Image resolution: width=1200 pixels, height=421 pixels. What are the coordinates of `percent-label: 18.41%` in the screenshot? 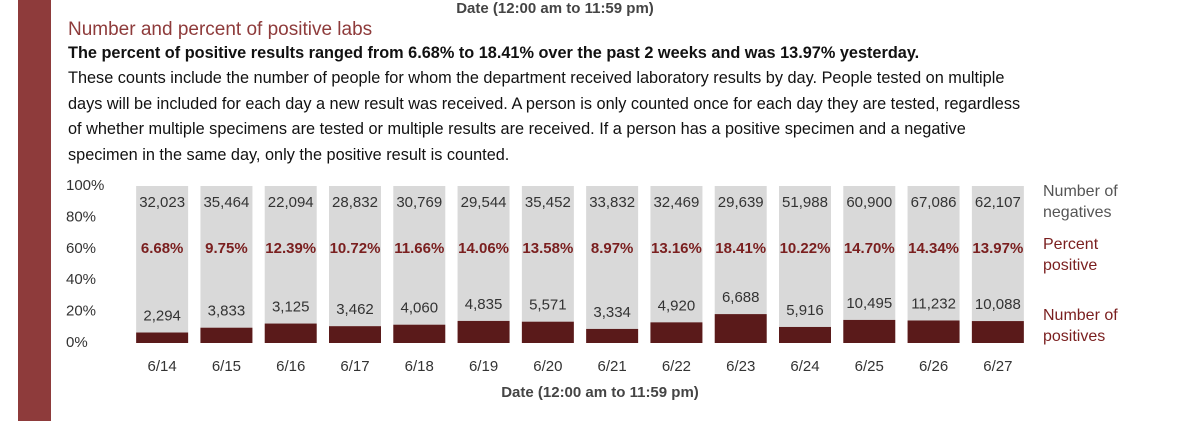 It's located at (740, 248).